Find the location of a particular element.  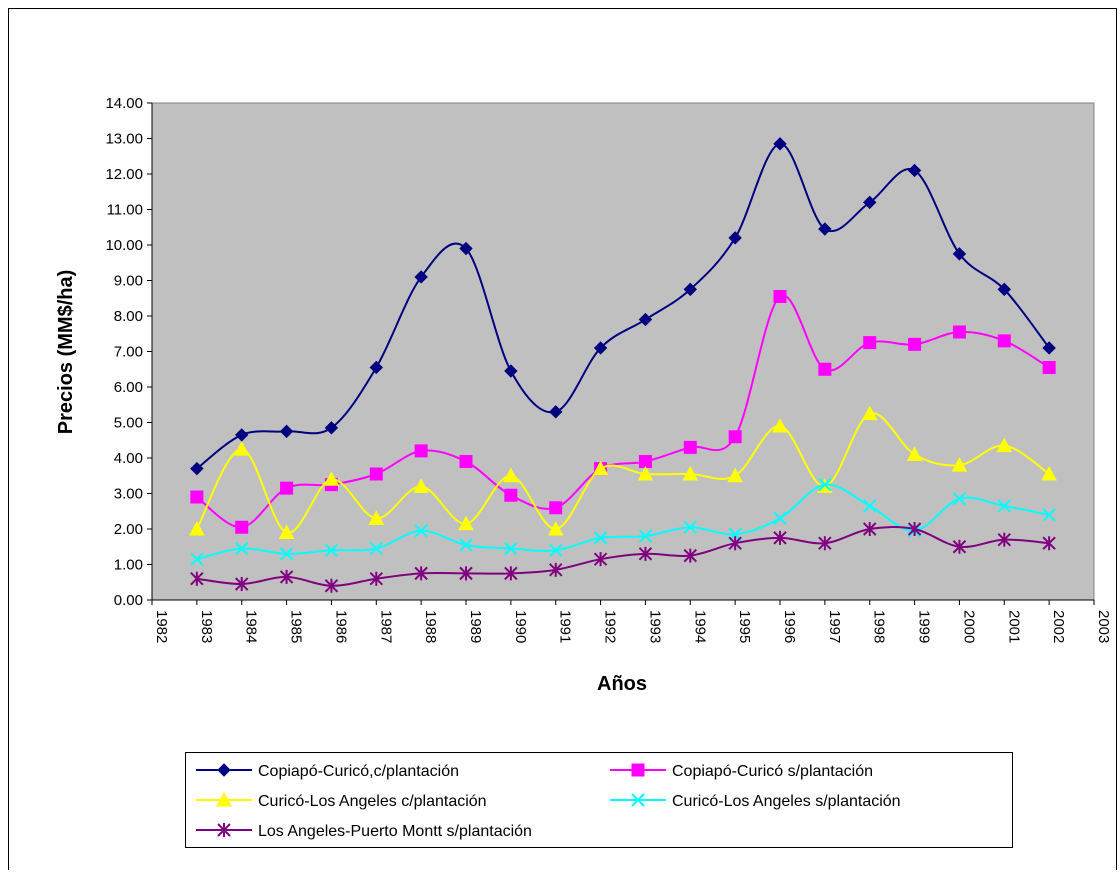

x-tick-label: 1986 is located at coordinates (340, 626).